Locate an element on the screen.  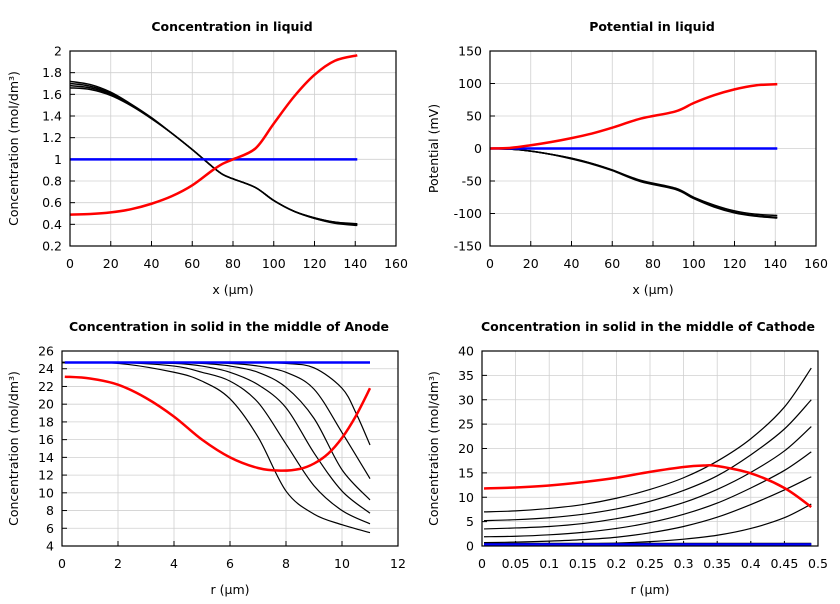
y-tick-label: -150 is located at coordinates (468, 246).